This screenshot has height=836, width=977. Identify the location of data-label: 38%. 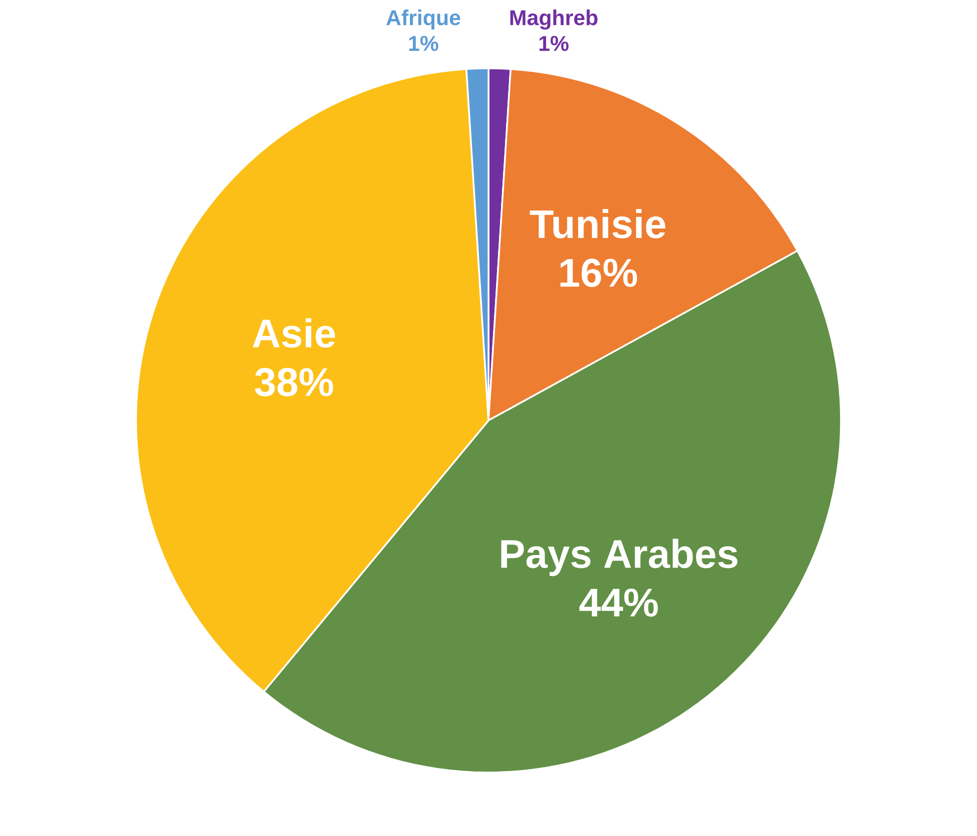
(294, 382).